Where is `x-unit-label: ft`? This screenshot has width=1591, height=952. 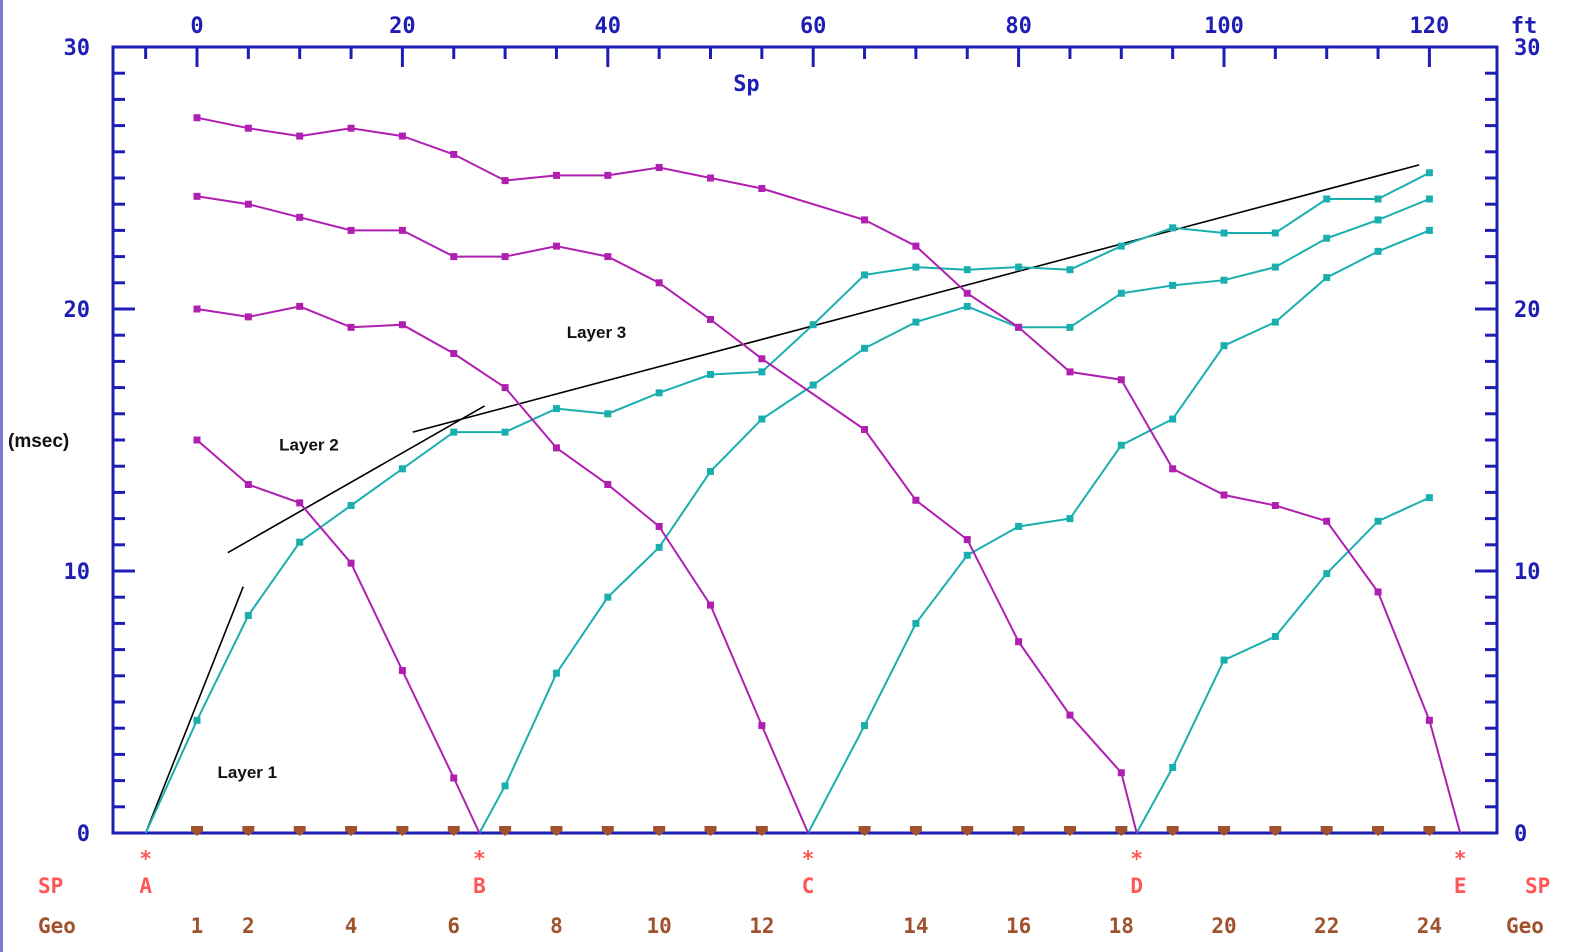
x-unit-label: ft is located at coordinates (1524, 26).